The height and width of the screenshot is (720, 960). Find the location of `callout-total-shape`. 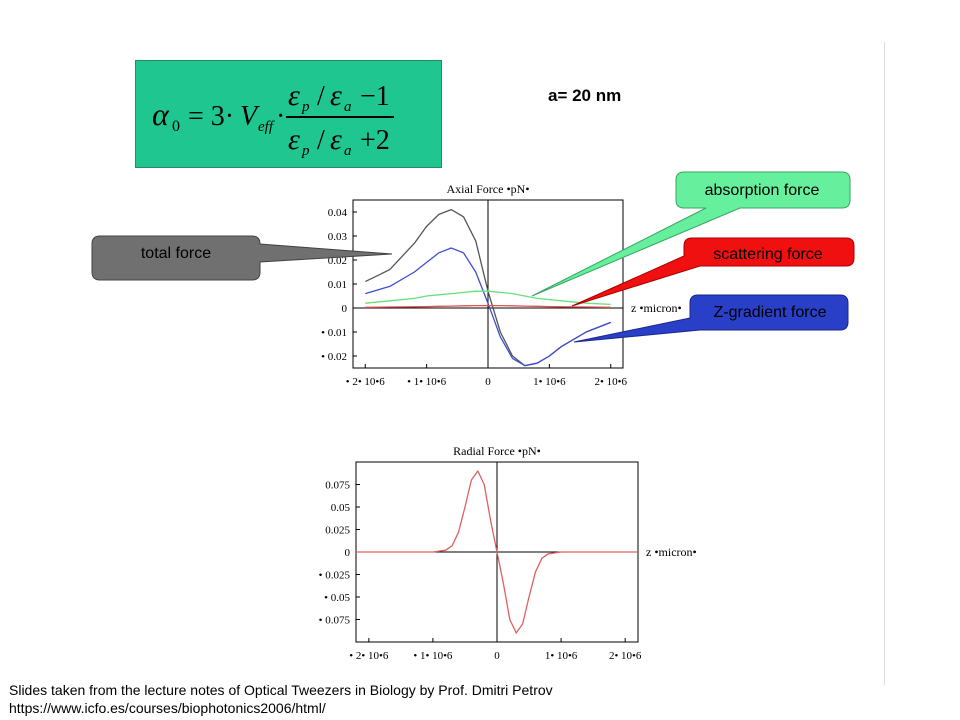

callout-total-shape is located at coordinates (242, 258).